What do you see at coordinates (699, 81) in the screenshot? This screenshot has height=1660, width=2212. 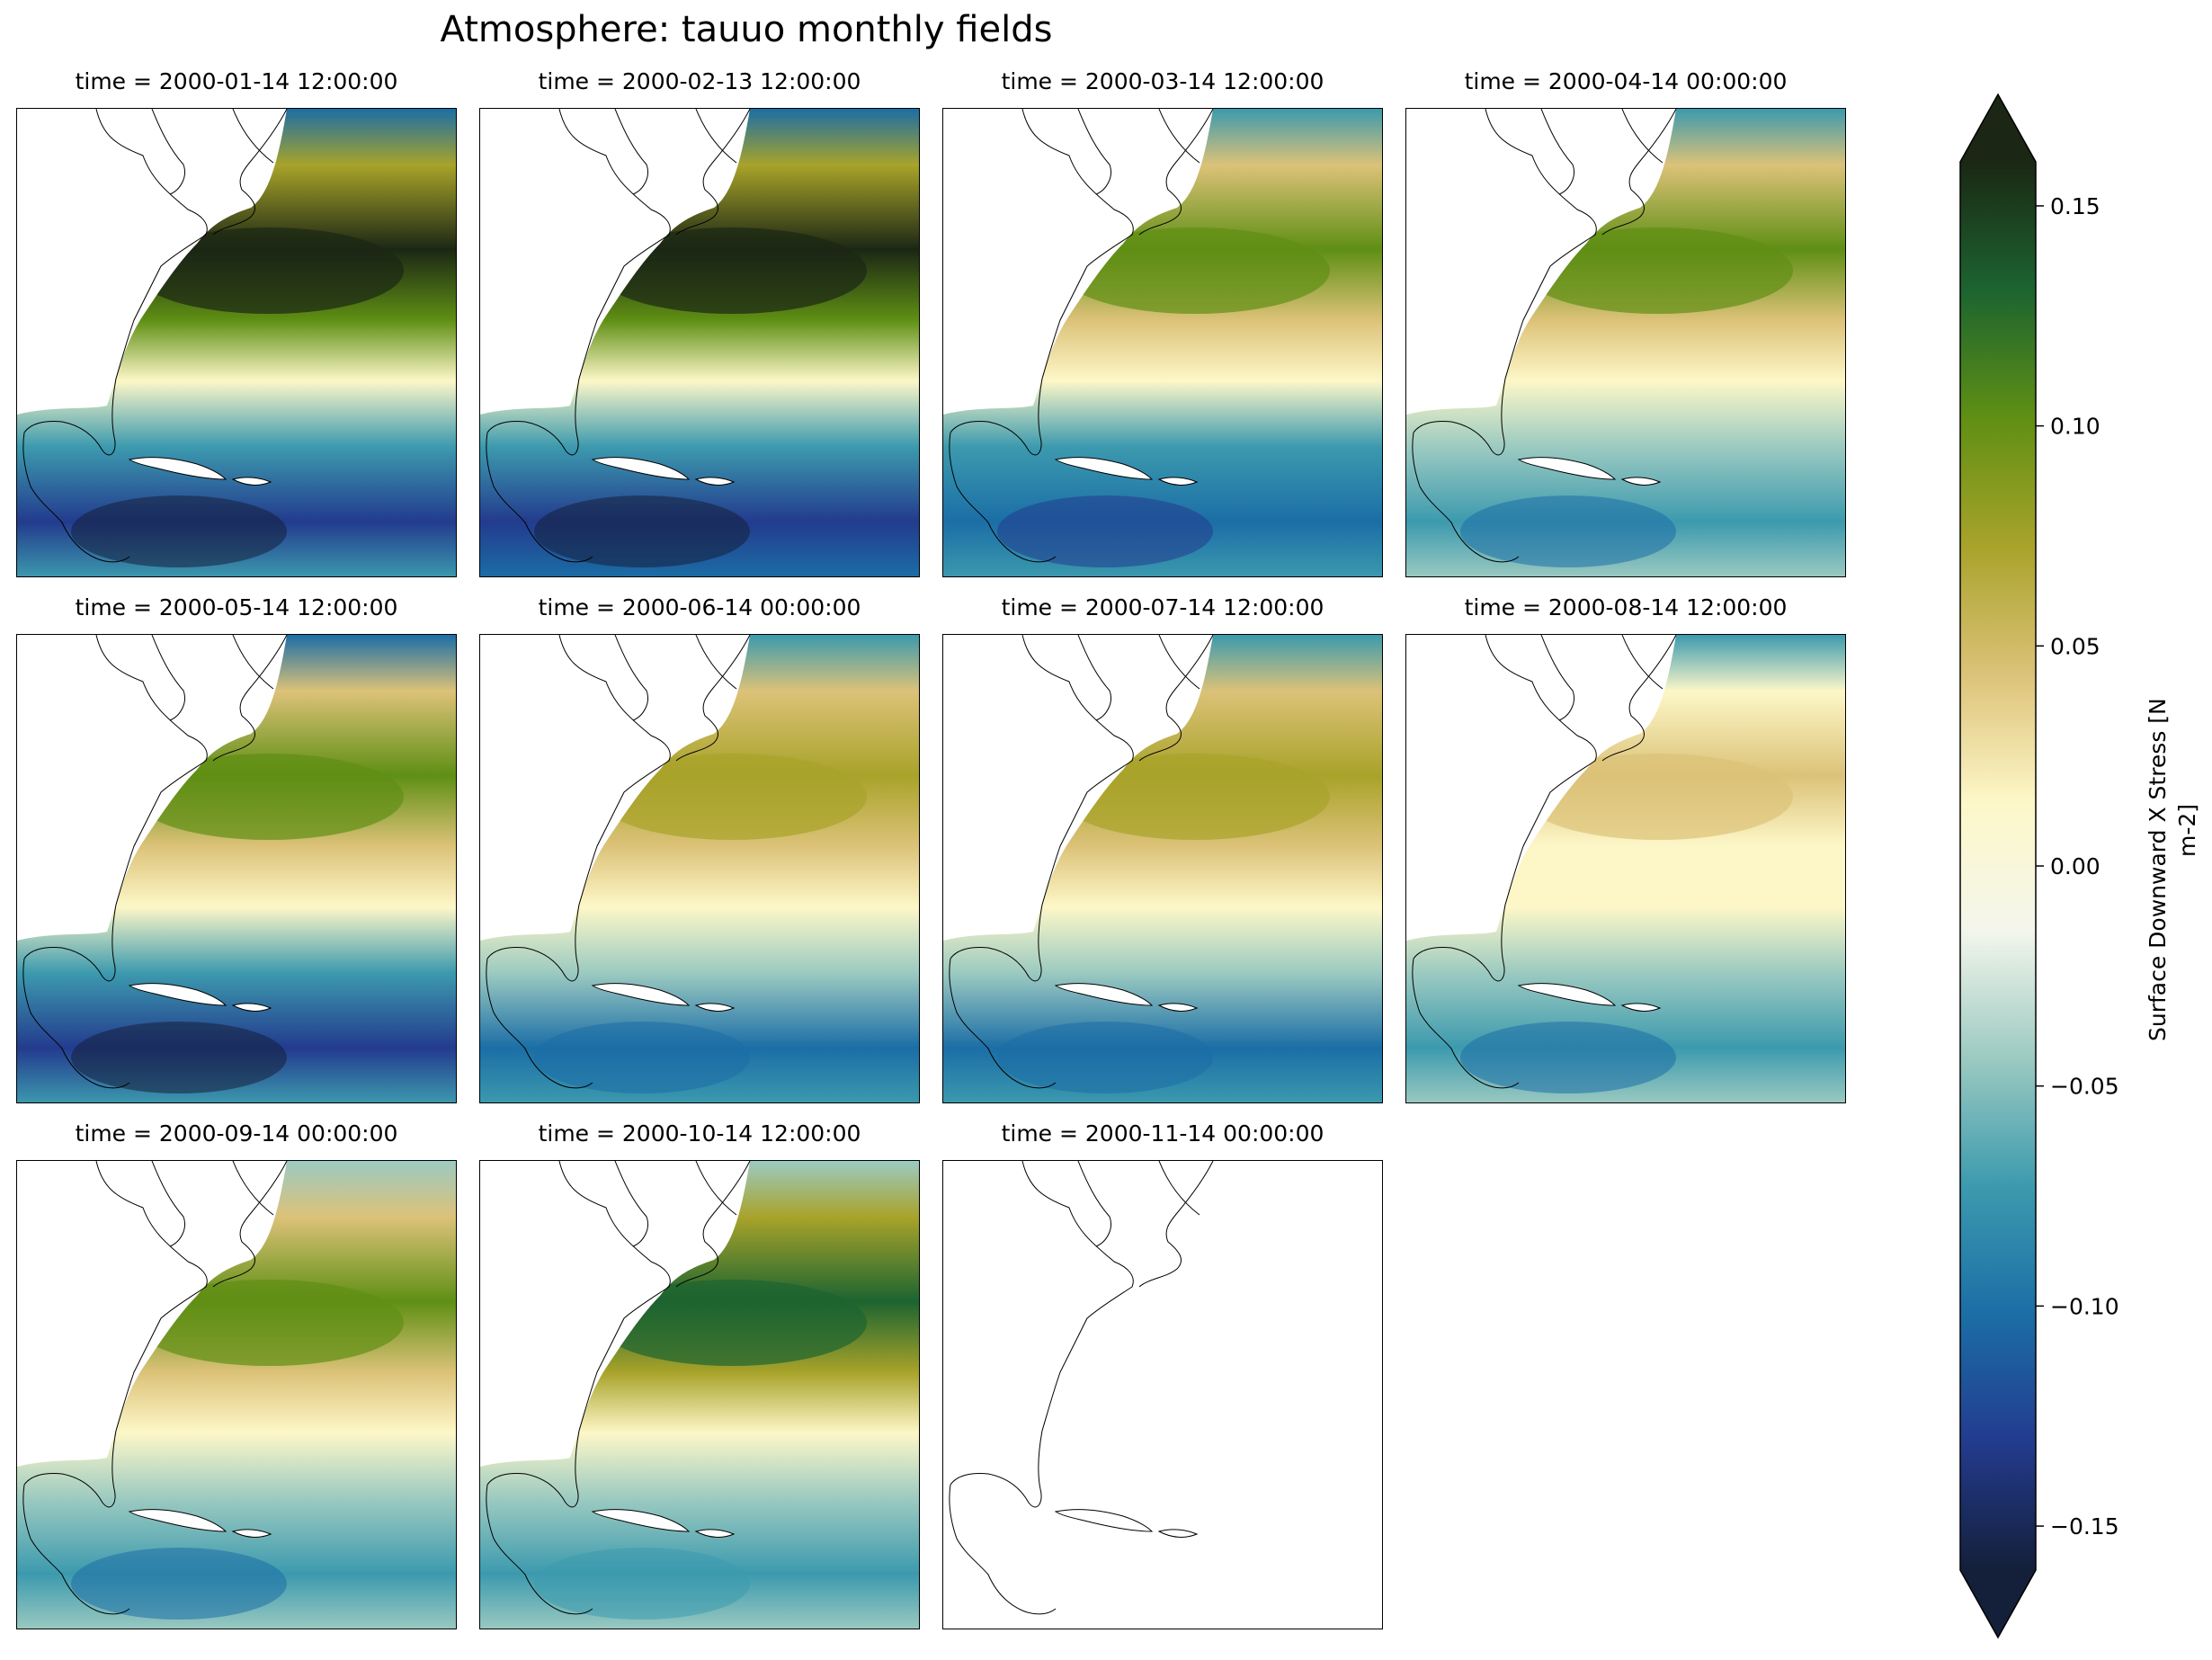 I see `panel-title: time = 2000-02-13 12:00:00` at bounding box center [699, 81].